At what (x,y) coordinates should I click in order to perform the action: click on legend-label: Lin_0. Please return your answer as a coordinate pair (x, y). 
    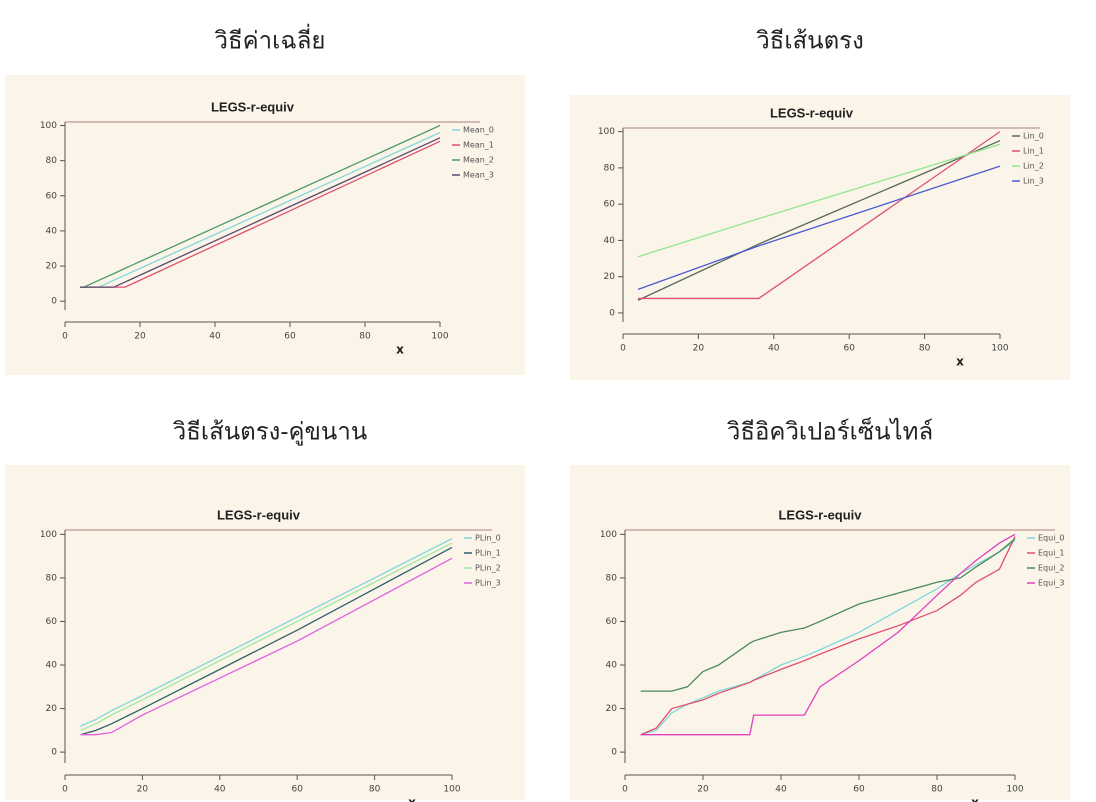
    Looking at the image, I should click on (1033, 136).